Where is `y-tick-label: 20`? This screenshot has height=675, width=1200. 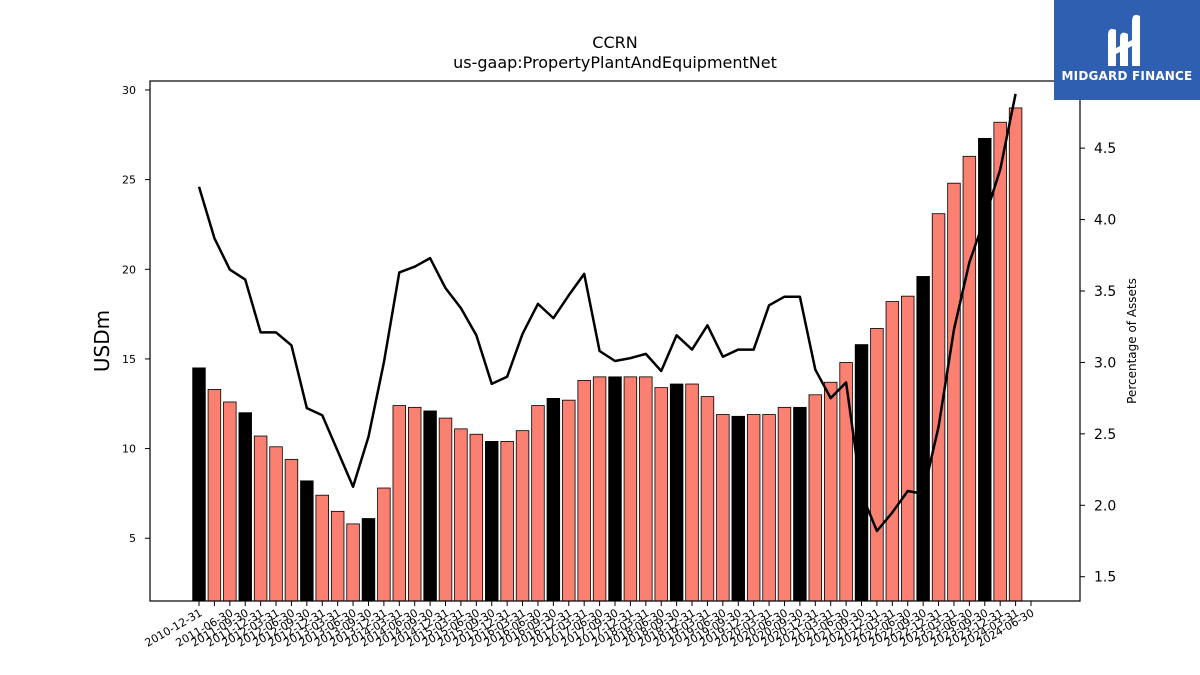 y-tick-label: 20 is located at coordinates (129, 269).